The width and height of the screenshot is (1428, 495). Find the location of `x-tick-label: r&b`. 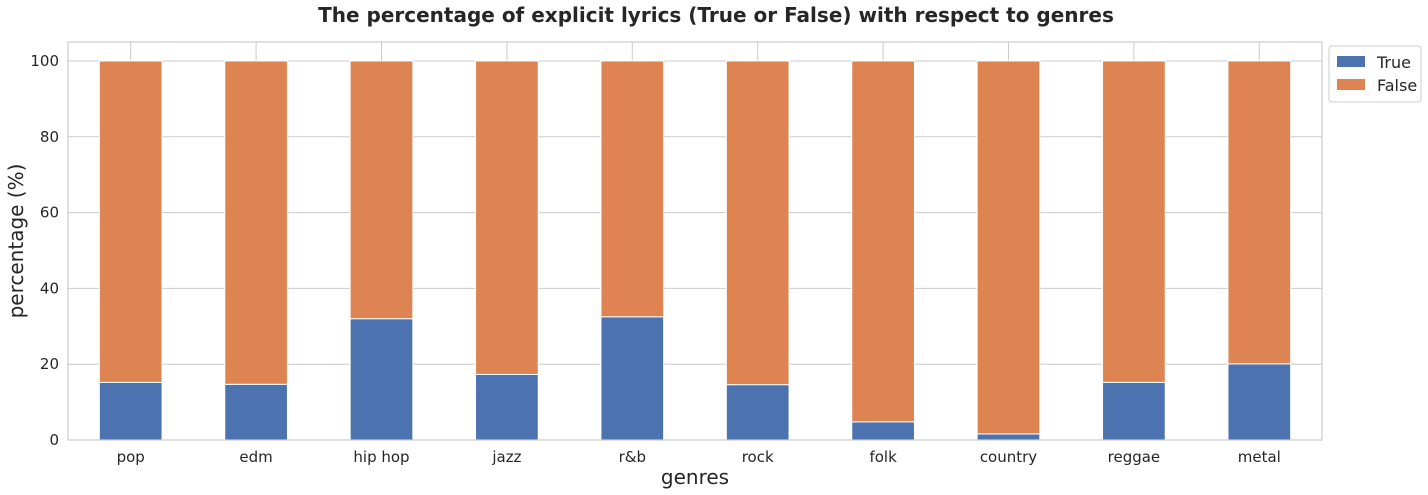

x-tick-label: r&b is located at coordinates (632, 457).